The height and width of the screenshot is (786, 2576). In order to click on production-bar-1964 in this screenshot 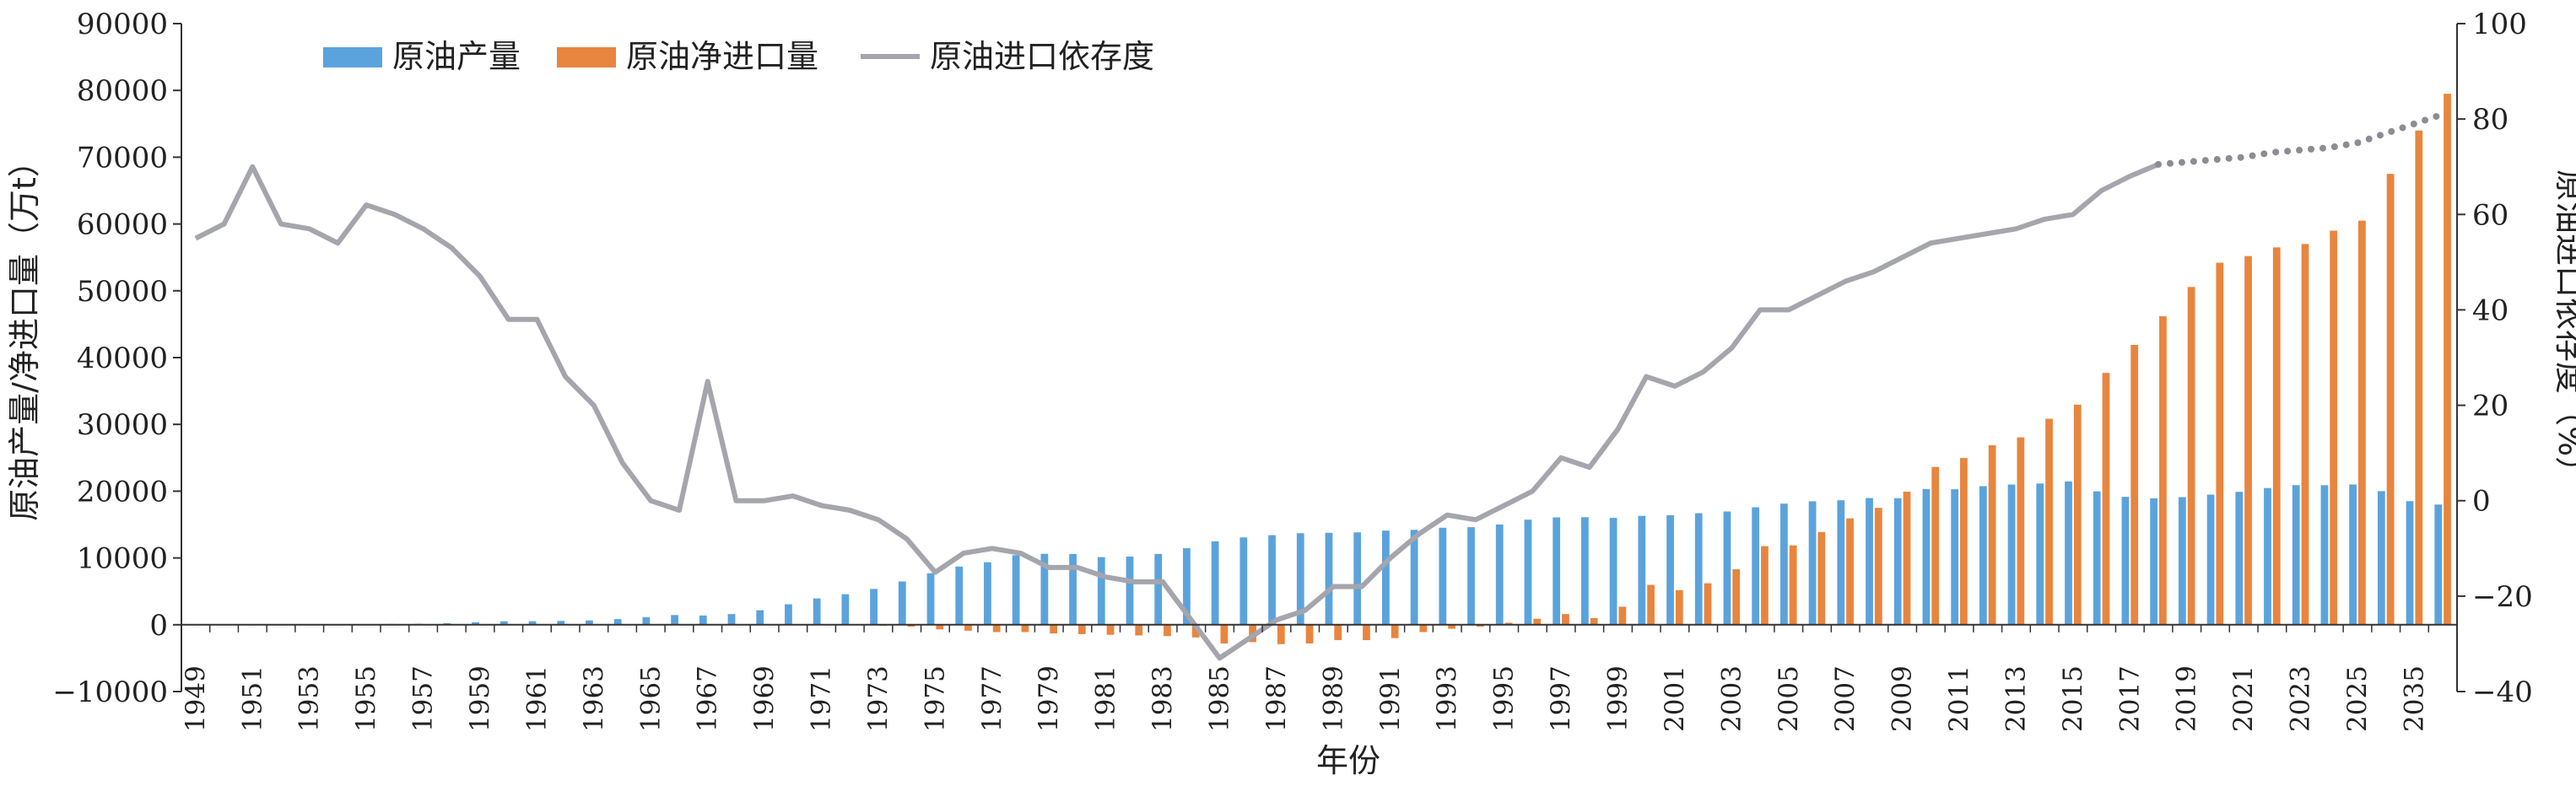, I will do `click(617, 622)`.